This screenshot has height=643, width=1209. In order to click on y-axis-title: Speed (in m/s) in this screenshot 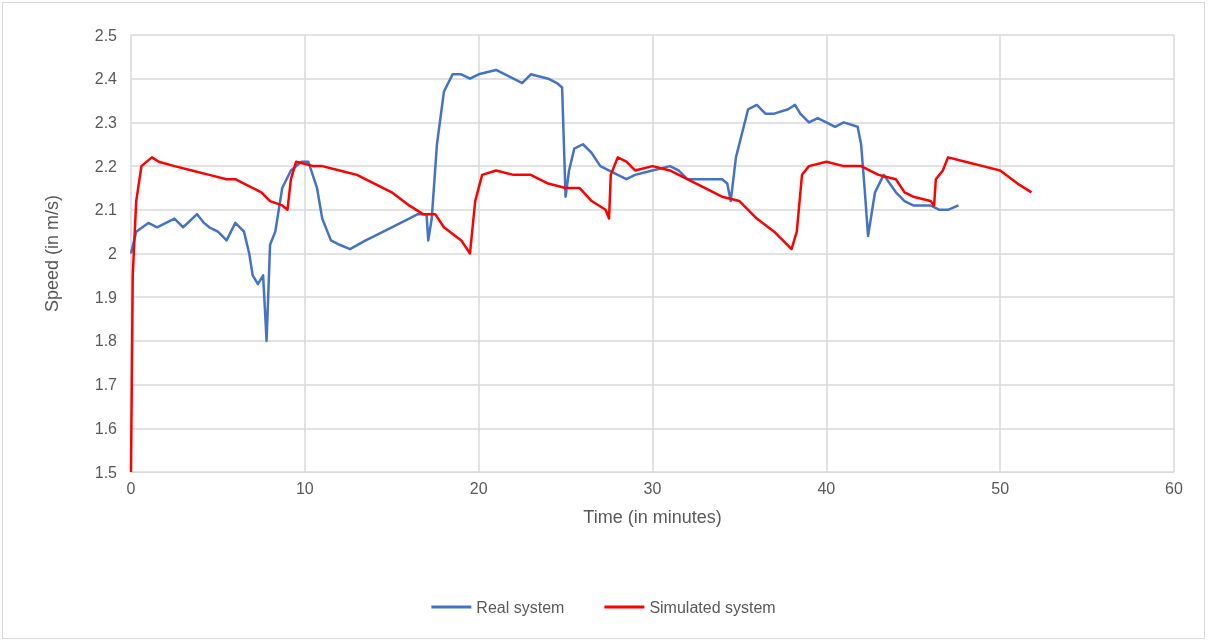, I will do `click(52, 253)`.